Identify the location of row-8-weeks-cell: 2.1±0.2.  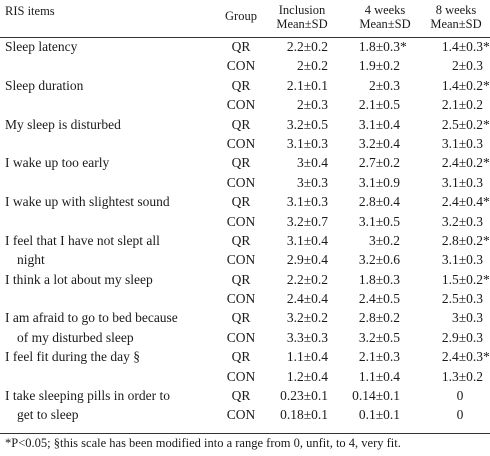
(455, 104).